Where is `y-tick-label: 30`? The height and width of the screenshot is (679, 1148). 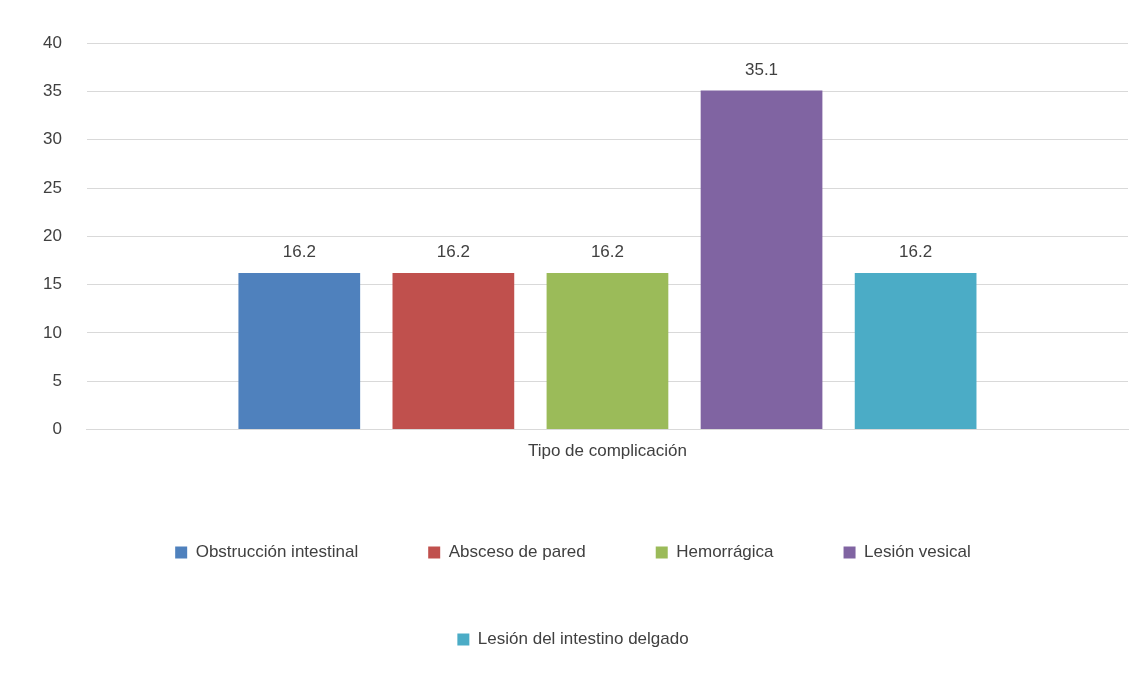
y-tick-label: 30 is located at coordinates (52, 139).